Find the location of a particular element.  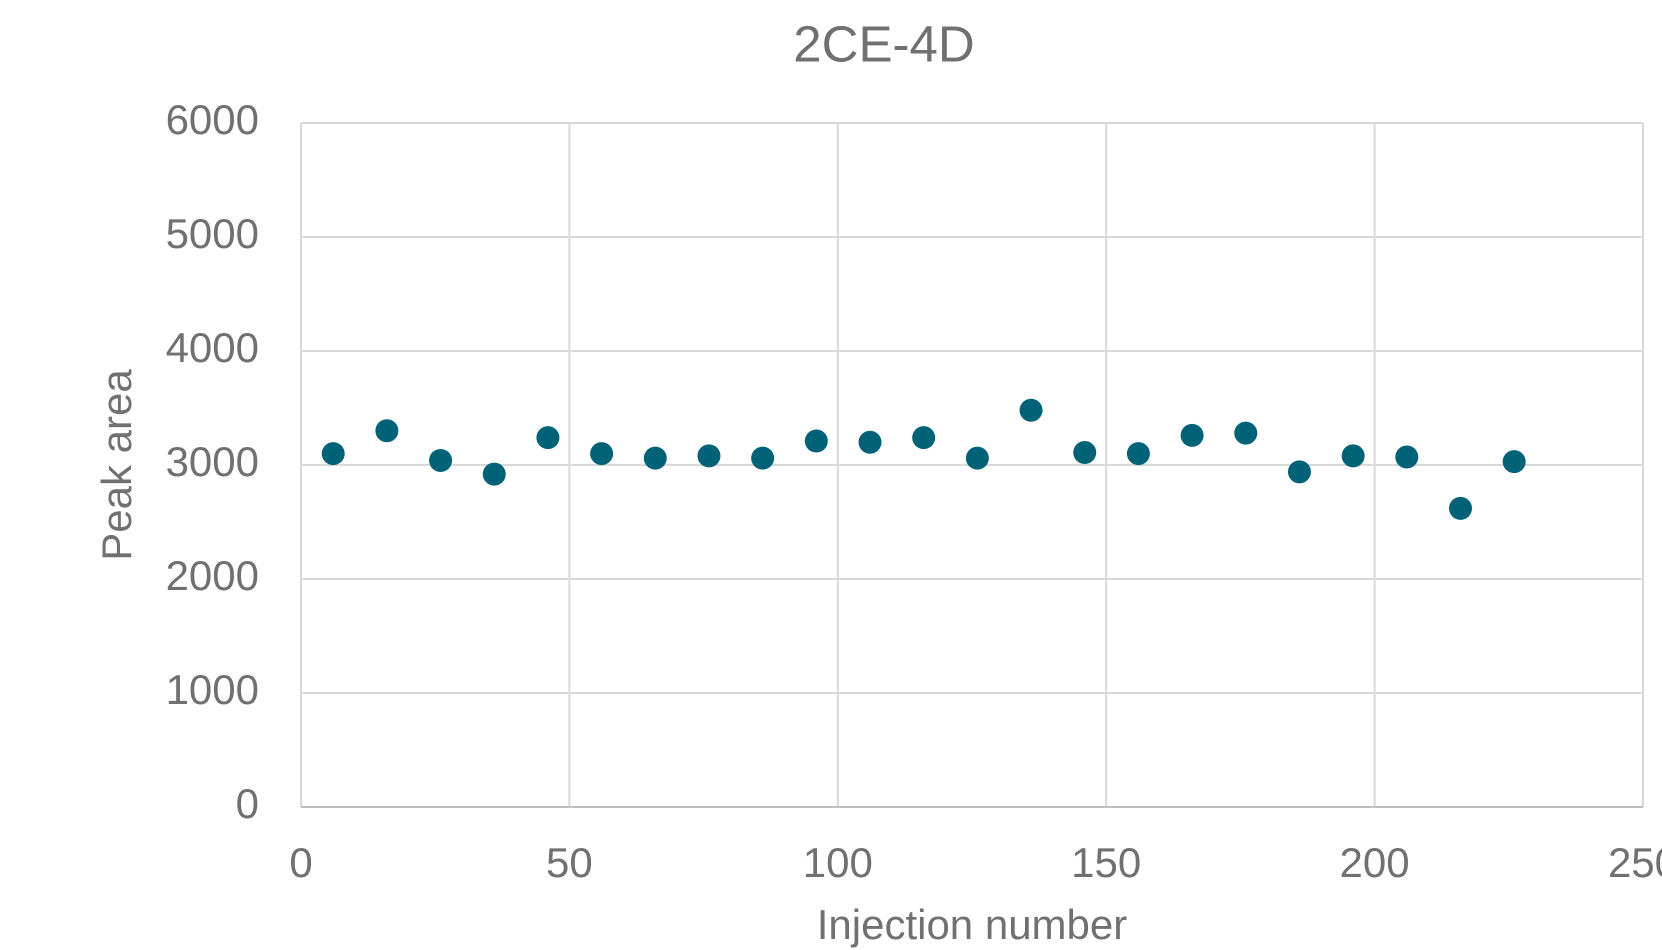

x-tick-label: 150 is located at coordinates (1106, 862).